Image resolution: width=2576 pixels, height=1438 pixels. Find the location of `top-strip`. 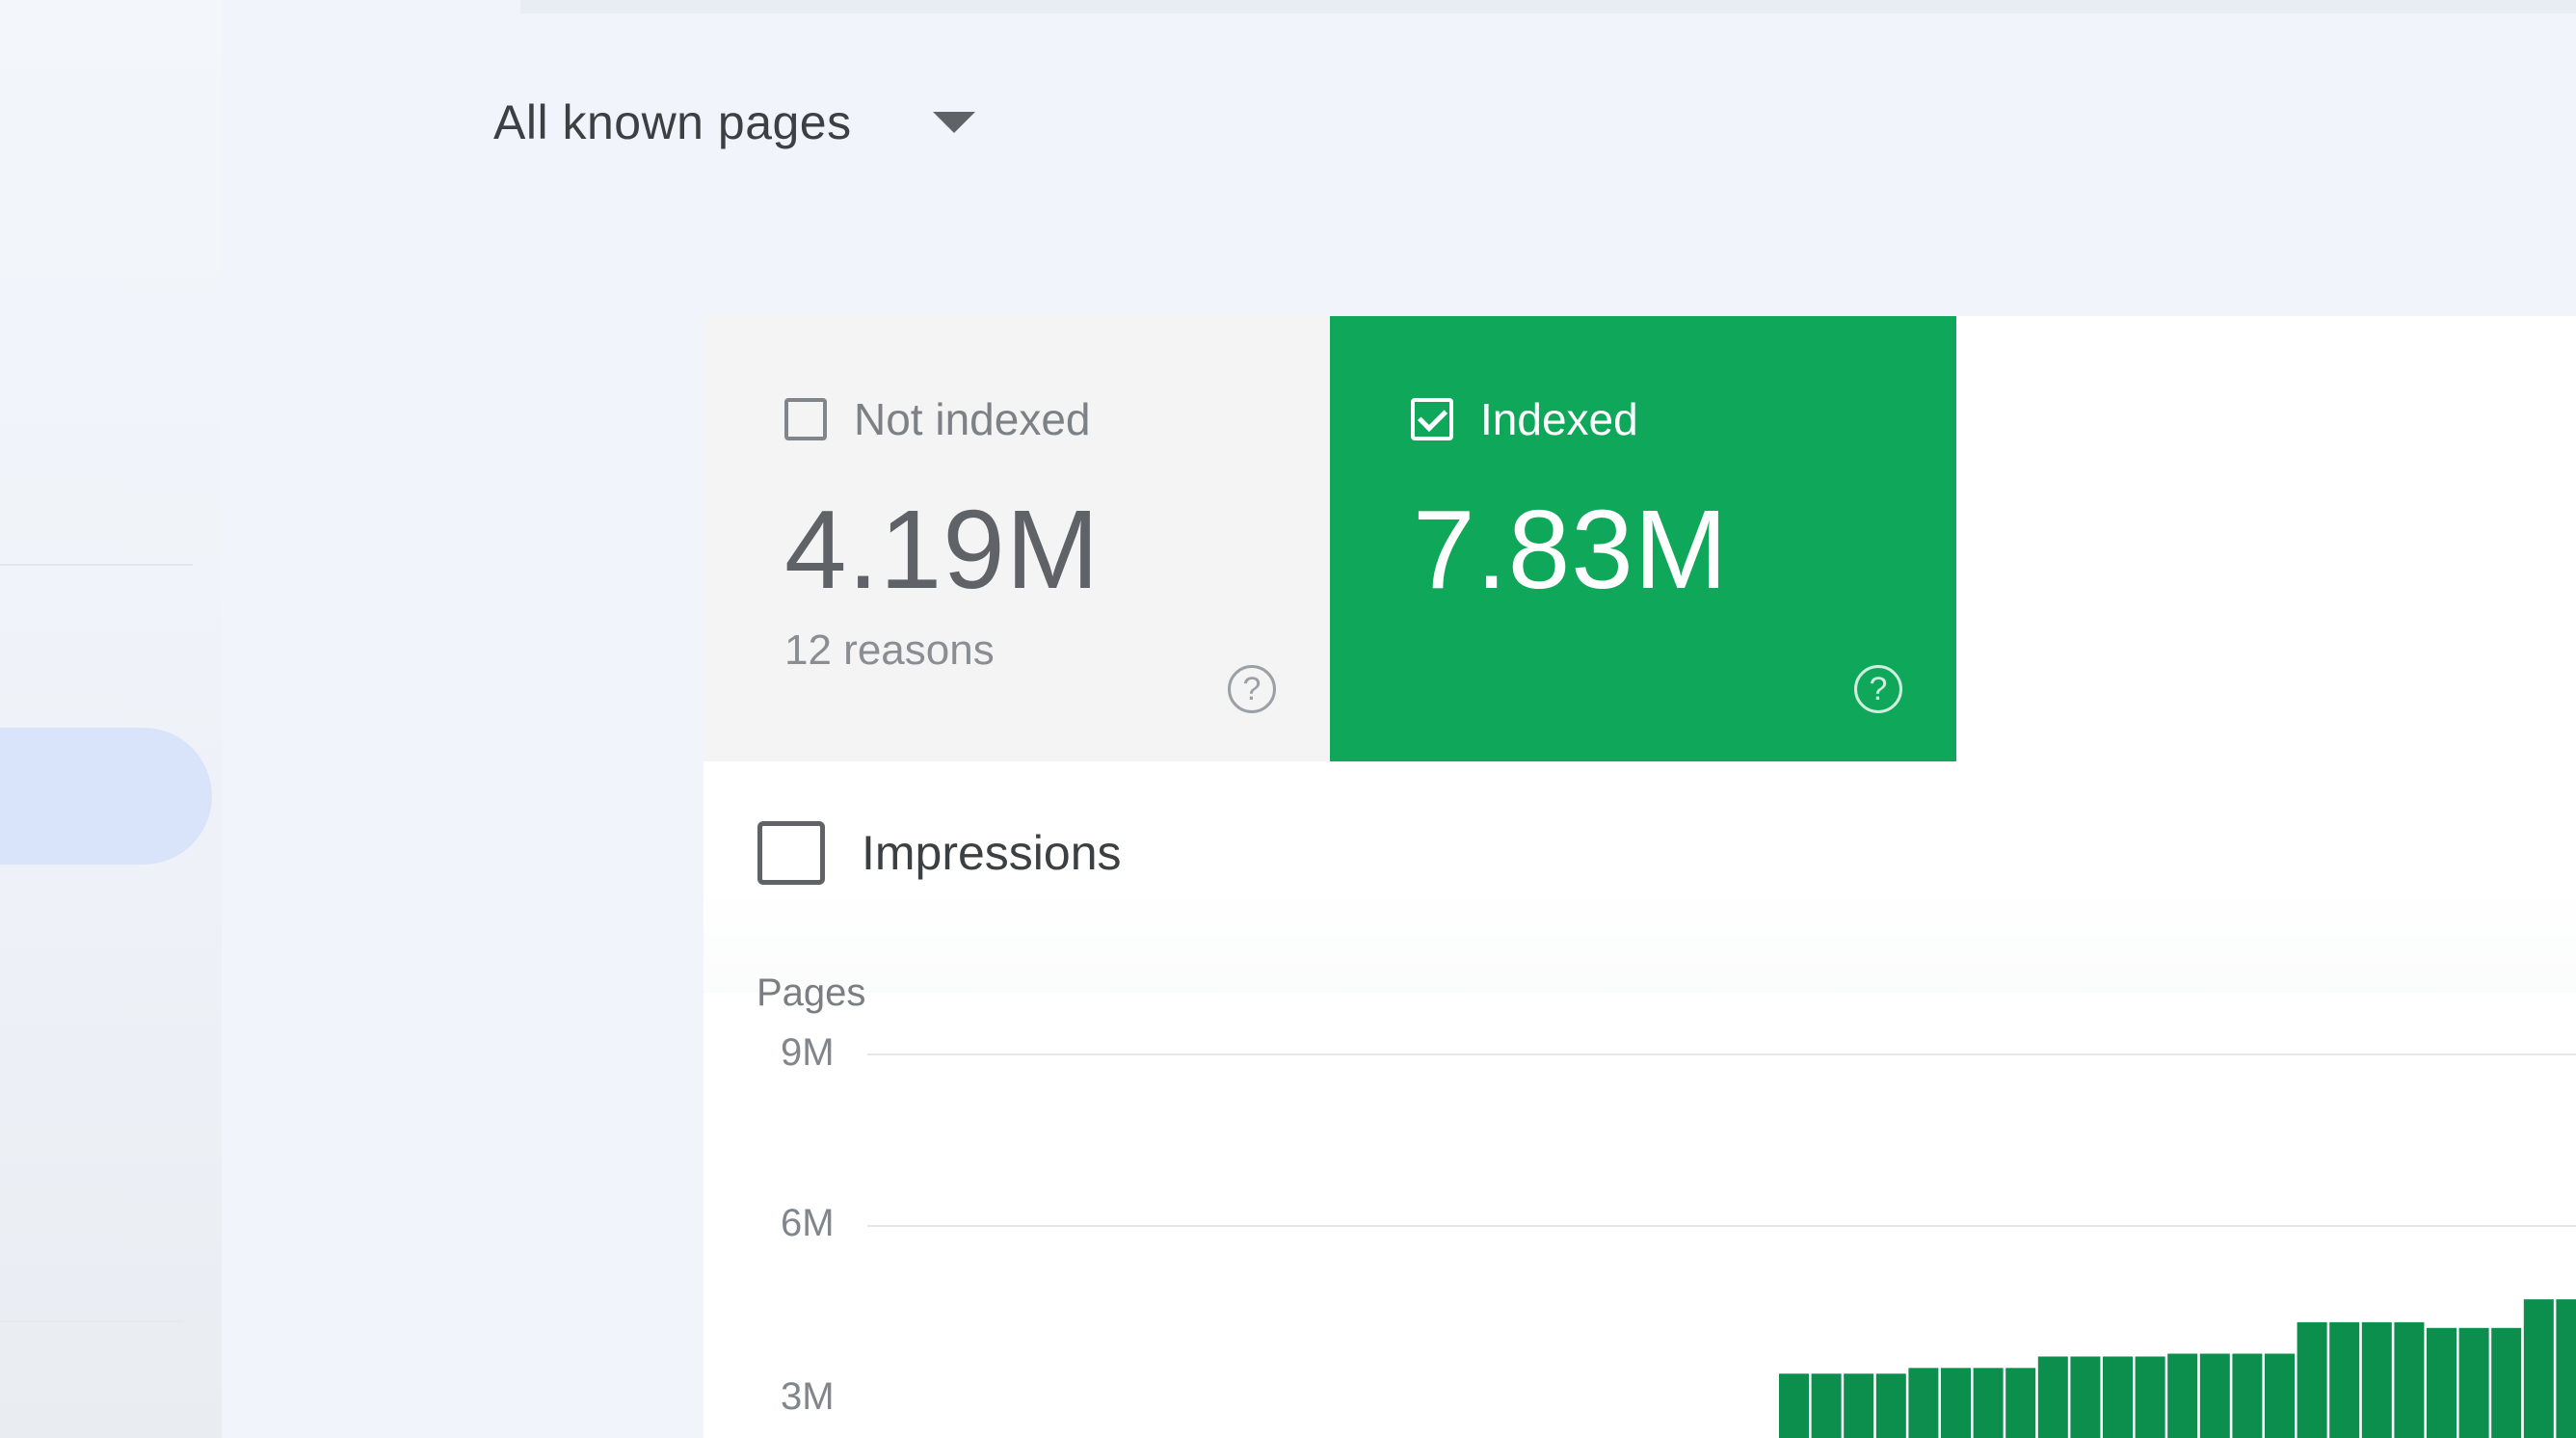

top-strip is located at coordinates (1548, 6).